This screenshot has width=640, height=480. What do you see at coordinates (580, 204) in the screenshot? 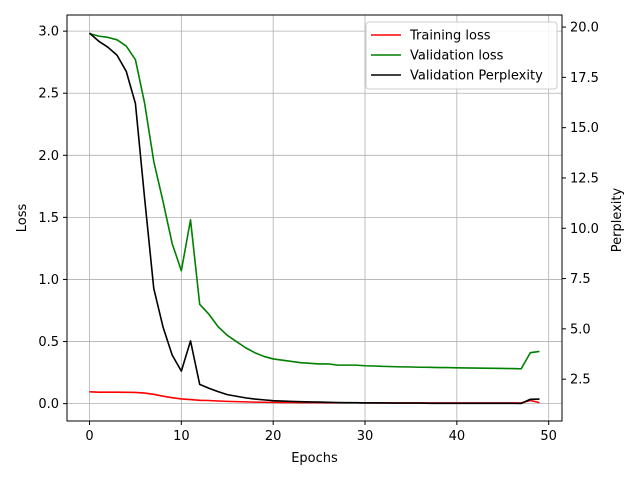
I see `y-axis-right: 2.5 5.0 7.5 10.0 12.5 15.0 17.5 20.0` at bounding box center [580, 204].